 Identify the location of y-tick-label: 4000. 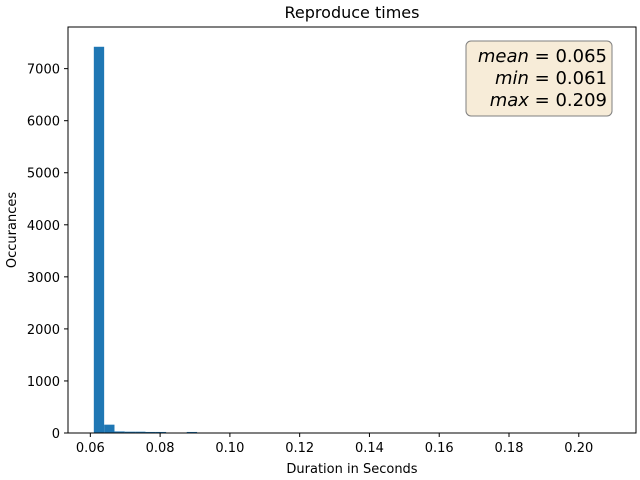
(43, 226).